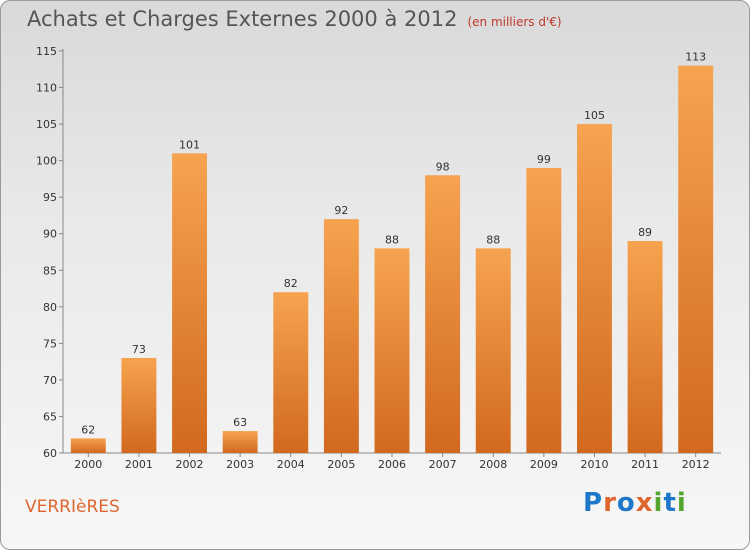 This screenshot has width=750, height=550. What do you see at coordinates (594, 115) in the screenshot?
I see `bar-value-label: 105` at bounding box center [594, 115].